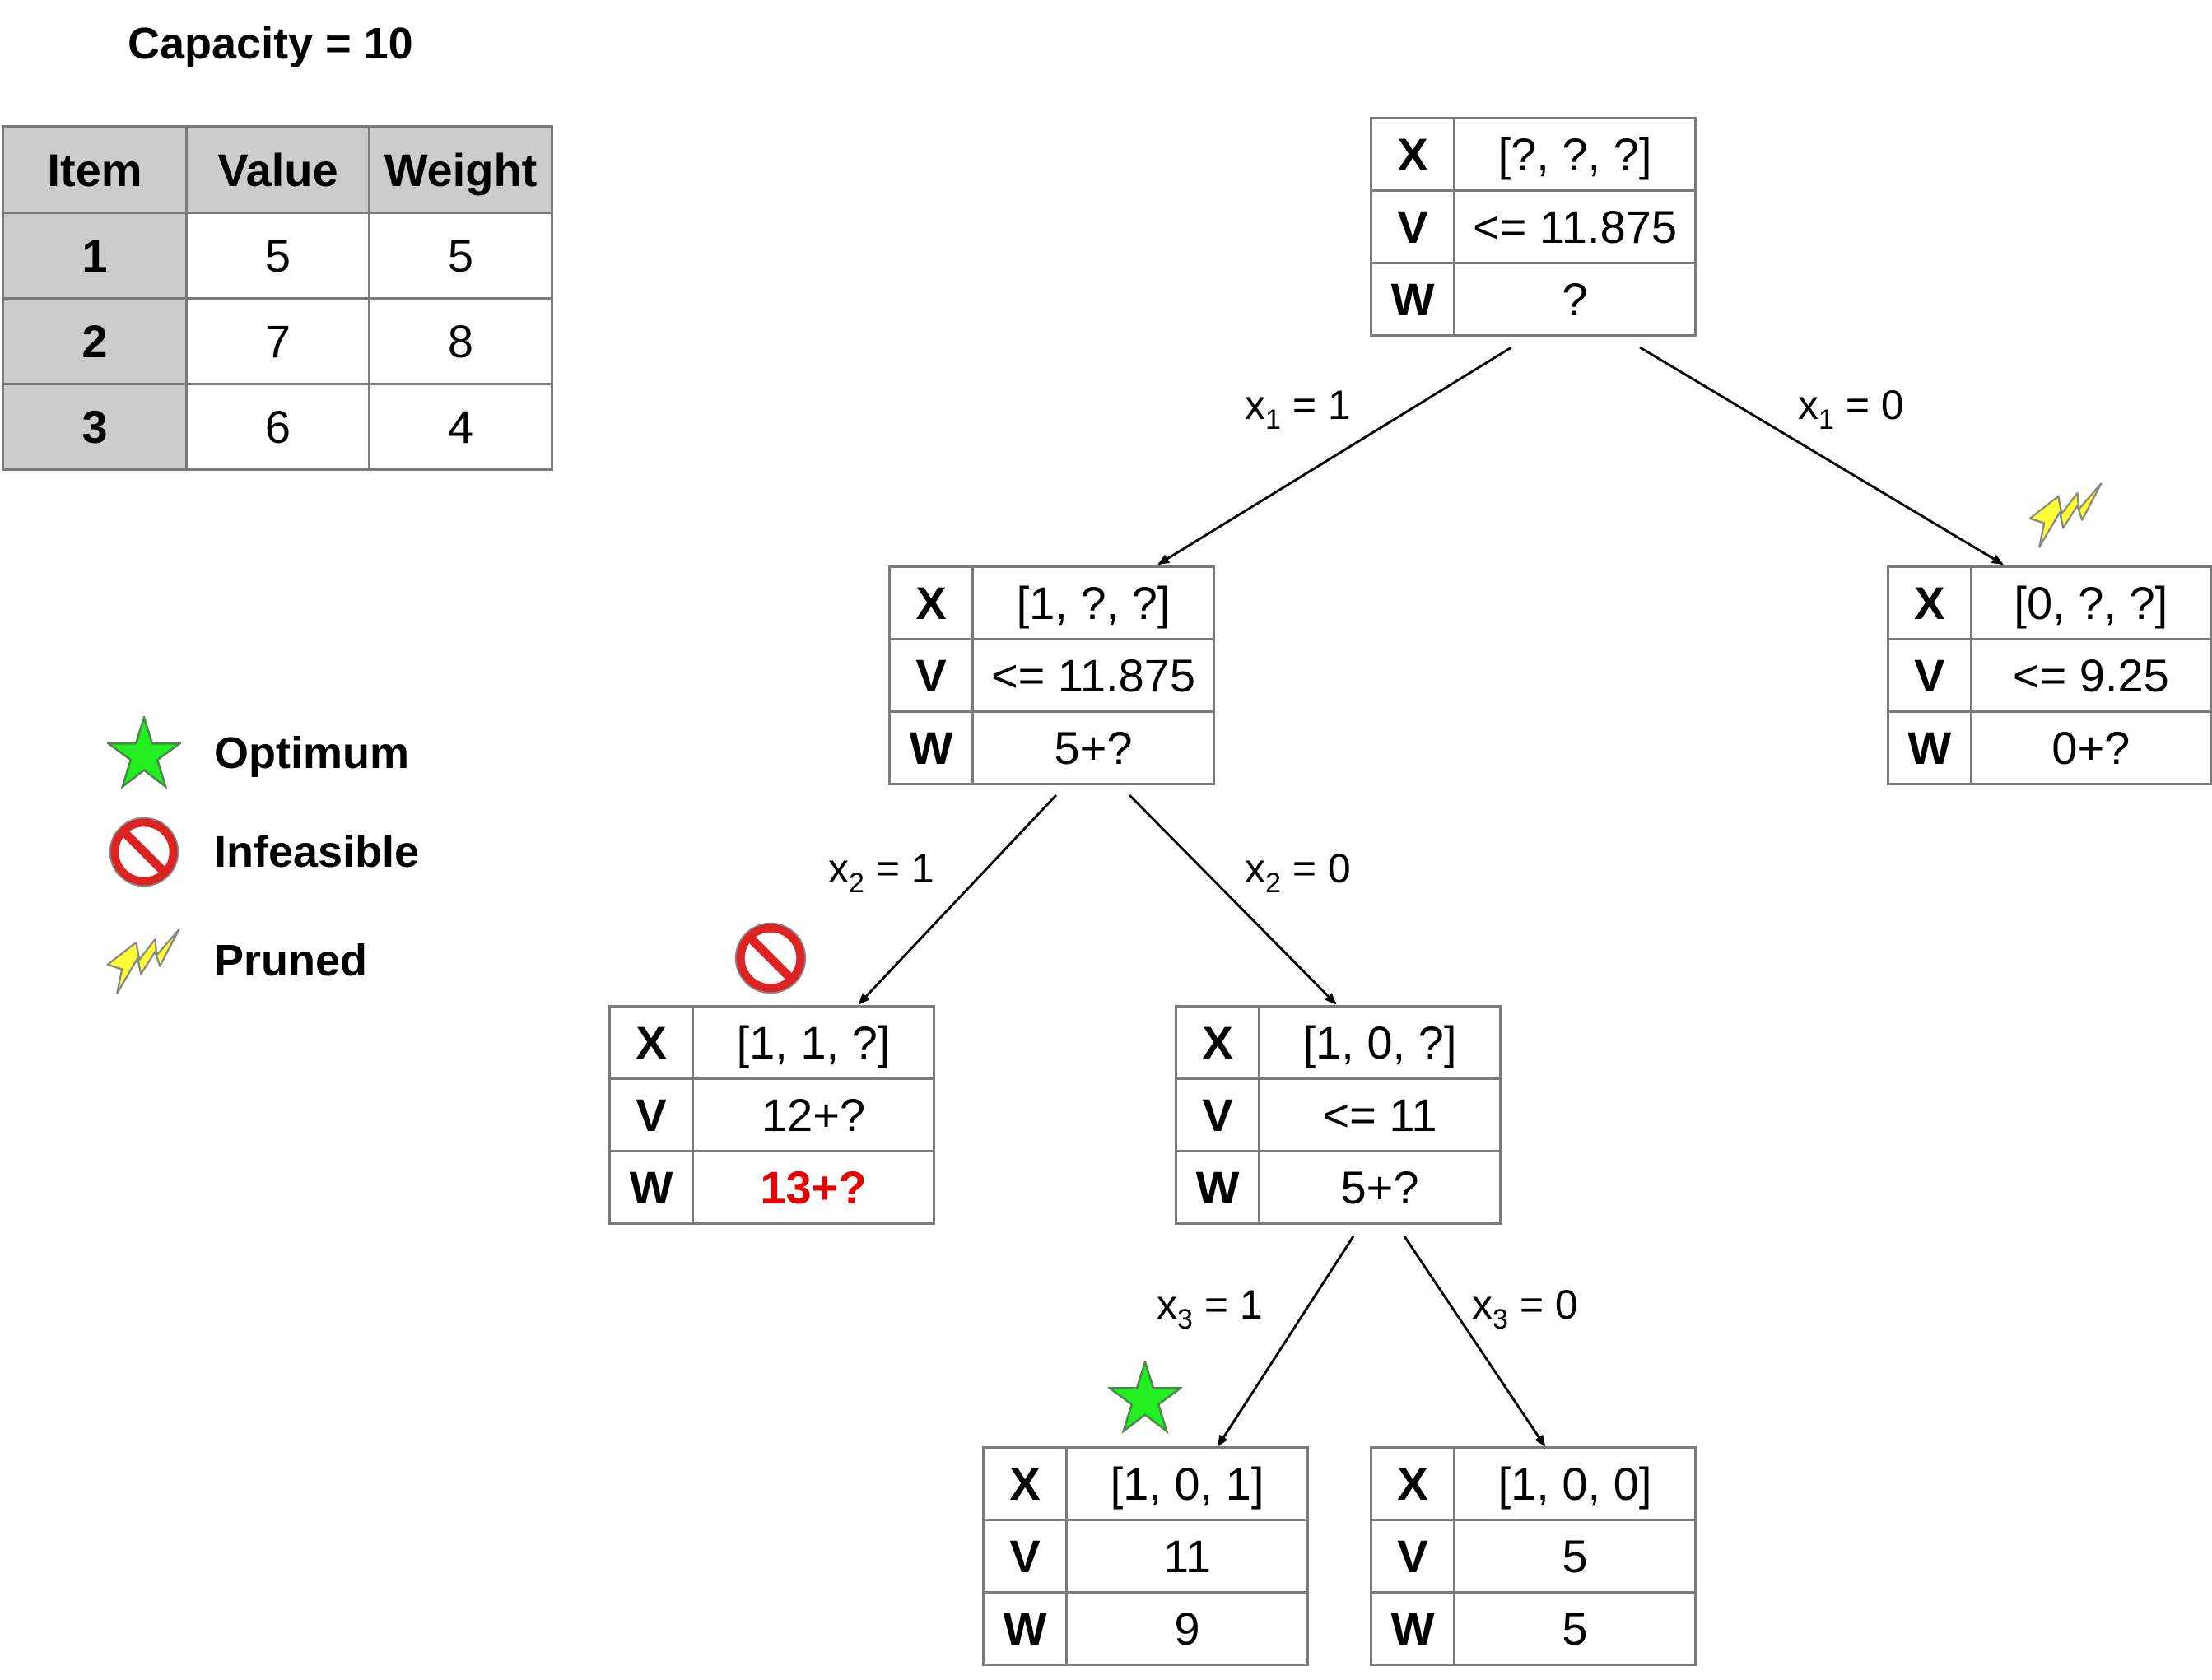 Image resolution: width=2212 pixels, height=1680 pixels. What do you see at coordinates (1380, 1042) in the screenshot?
I see `node-x-value: [1, 0, ?]` at bounding box center [1380, 1042].